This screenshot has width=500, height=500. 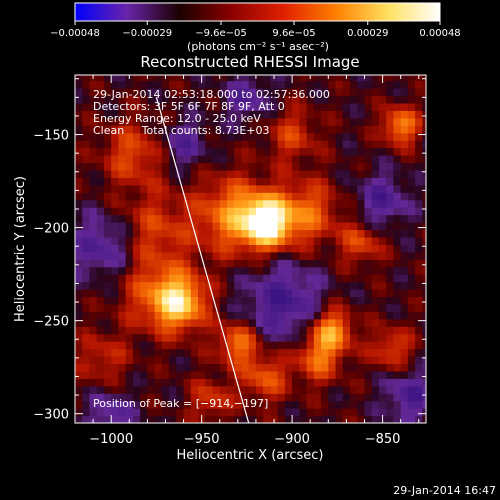 I want to click on colorbar, so click(x=257, y=12).